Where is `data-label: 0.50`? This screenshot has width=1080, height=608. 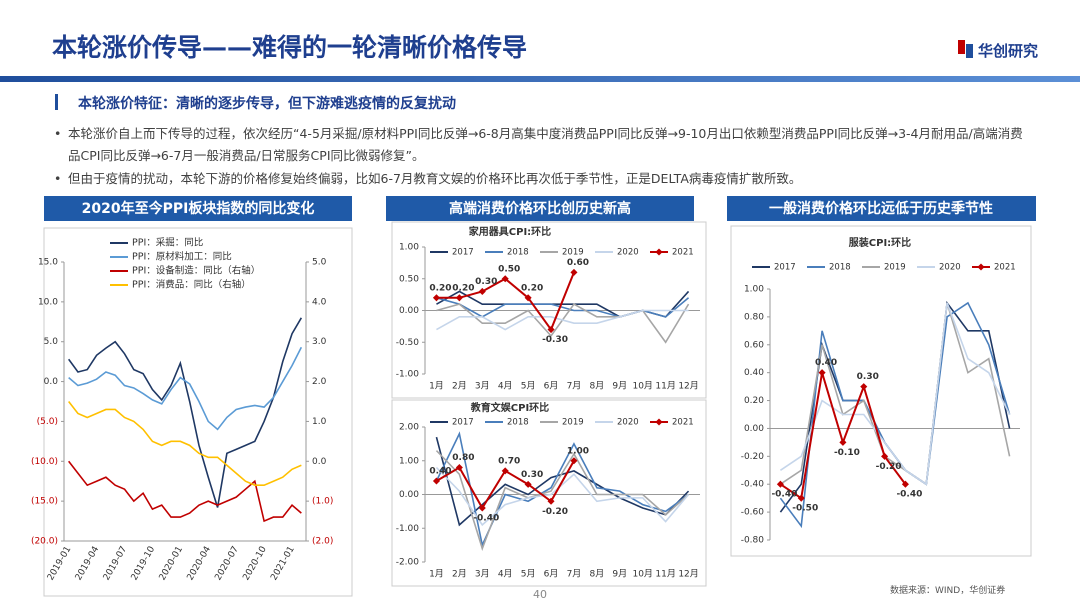 data-label: 0.50 is located at coordinates (509, 269).